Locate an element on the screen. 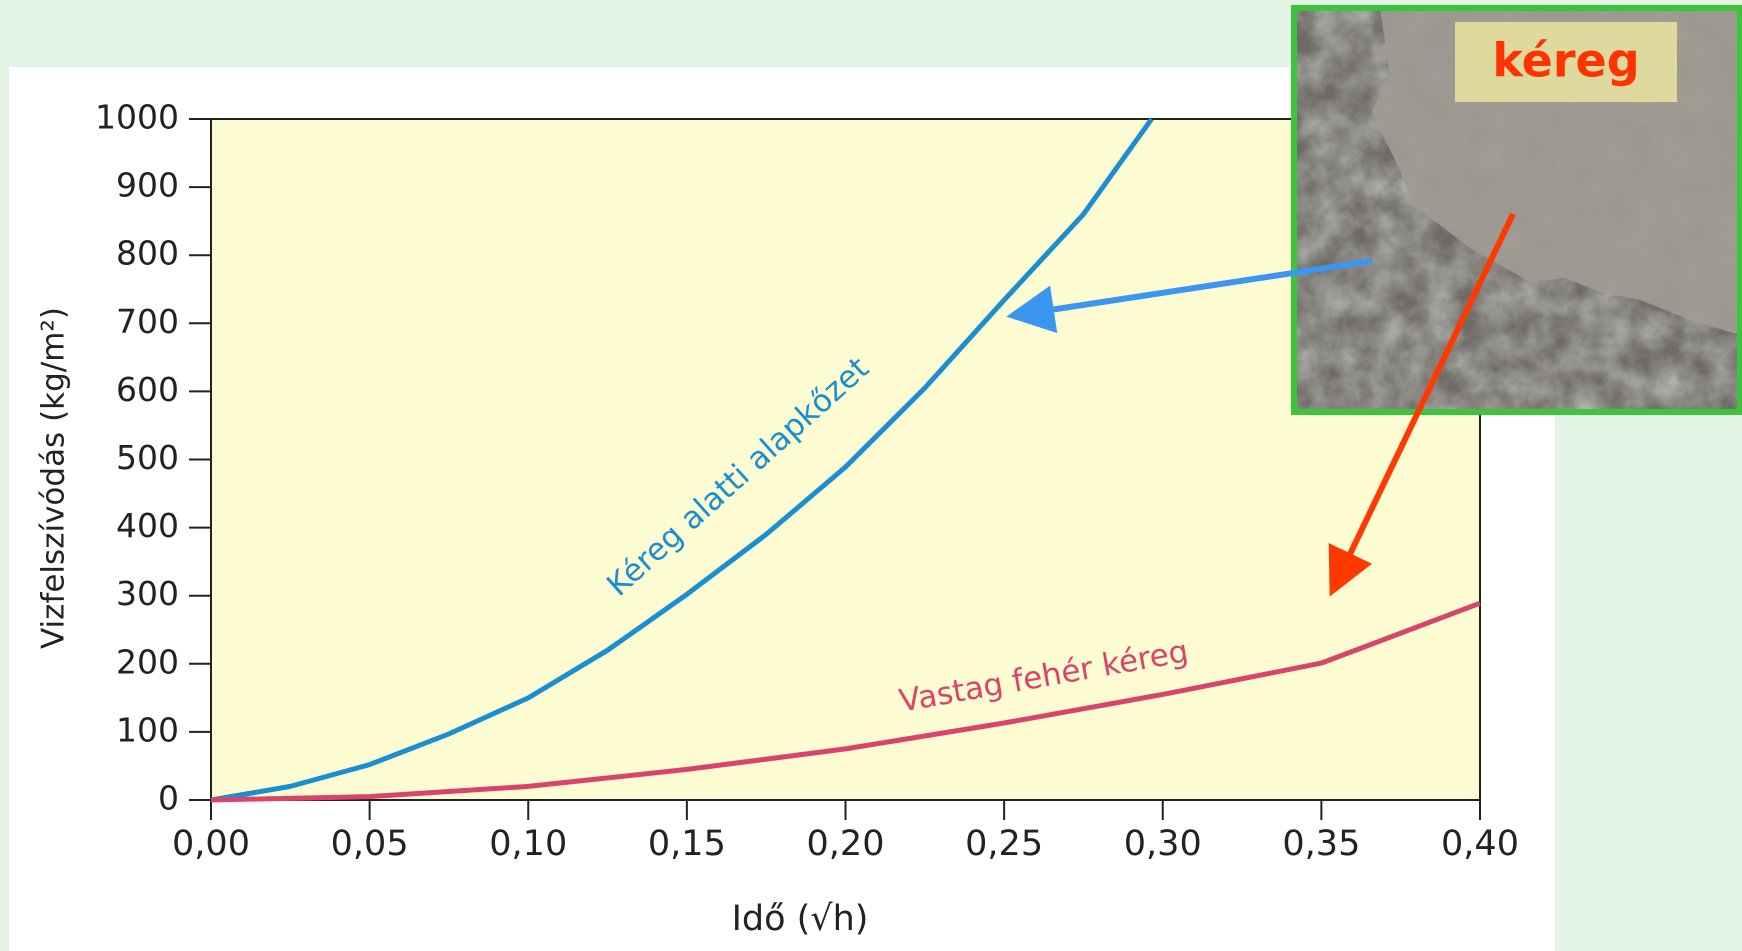 Image resolution: width=1742 pixels, height=951 pixels. y-tick-label: 700 is located at coordinates (147, 321).